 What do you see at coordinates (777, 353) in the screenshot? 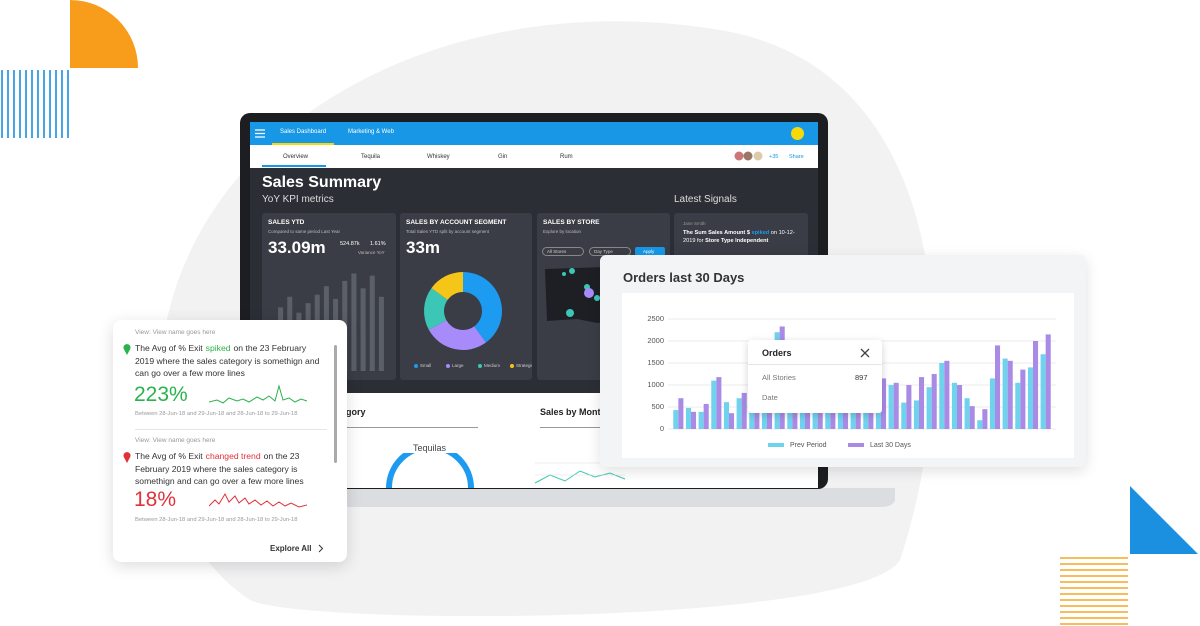
I see `tooltip-title: Orders` at bounding box center [777, 353].